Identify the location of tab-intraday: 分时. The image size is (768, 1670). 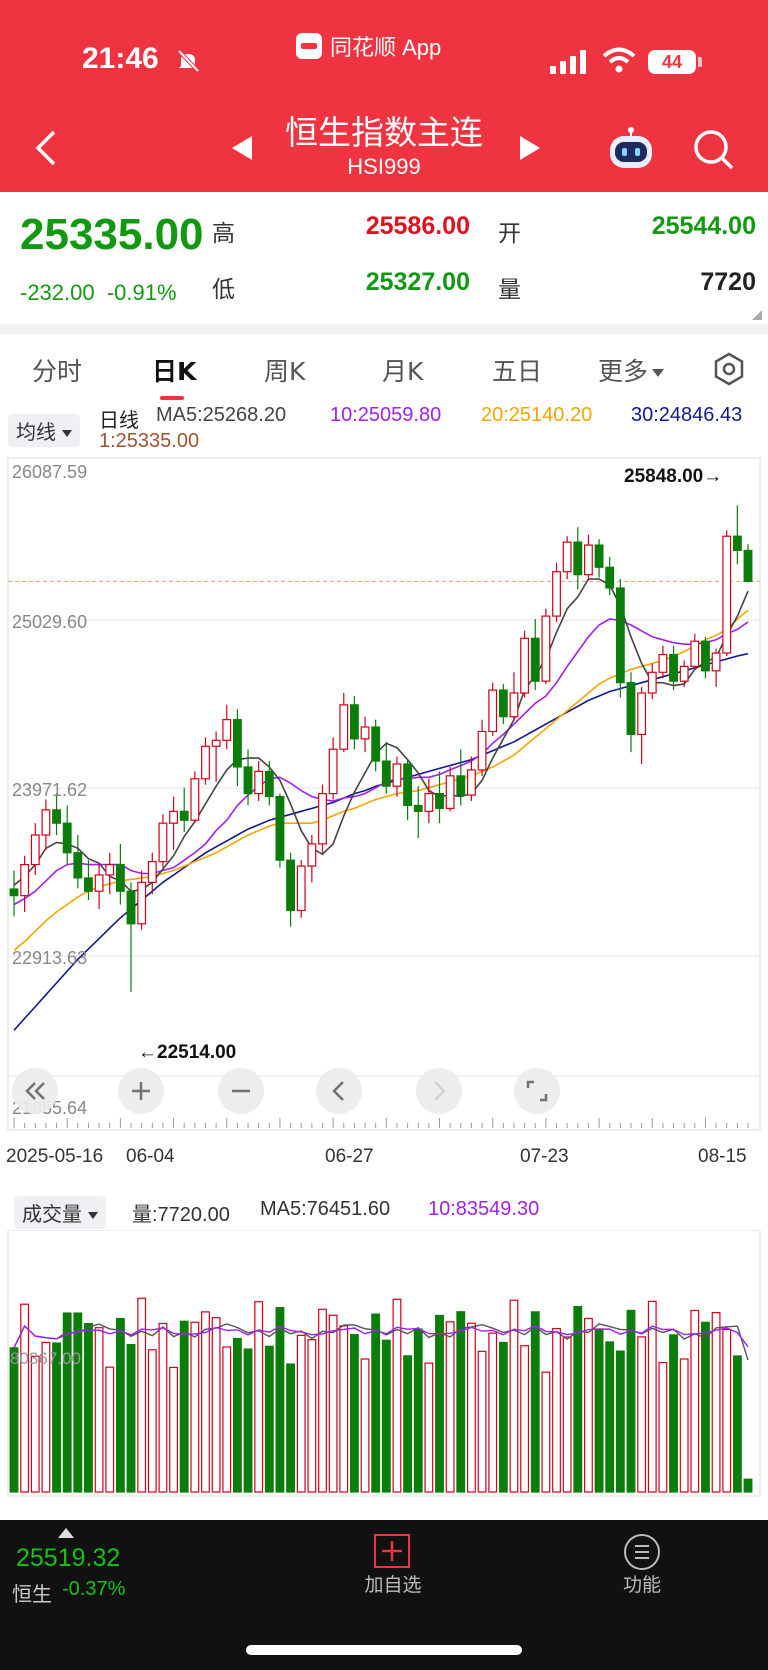
(57, 371).